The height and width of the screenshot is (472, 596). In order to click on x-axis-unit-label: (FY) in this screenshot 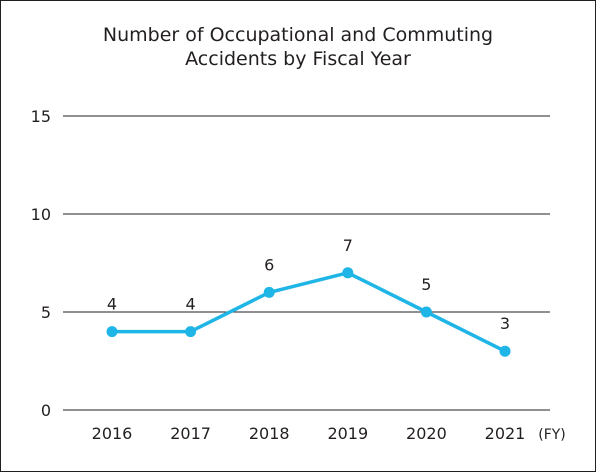, I will do `click(552, 435)`.